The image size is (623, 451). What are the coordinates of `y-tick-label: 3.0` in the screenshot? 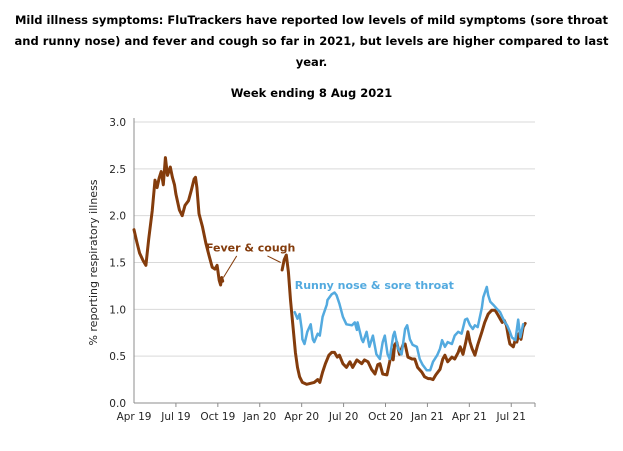 It's located at (117, 123).